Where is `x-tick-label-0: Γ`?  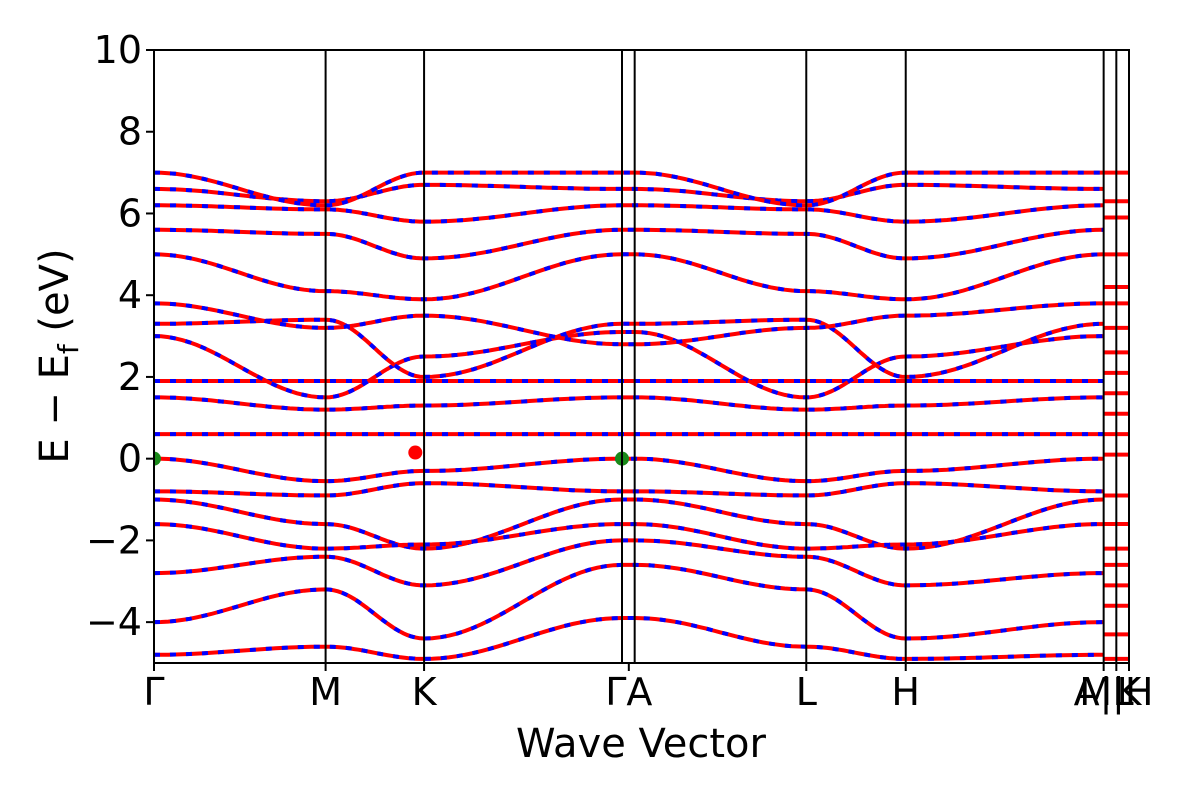 x-tick-label-0: Γ is located at coordinates (153, 692).